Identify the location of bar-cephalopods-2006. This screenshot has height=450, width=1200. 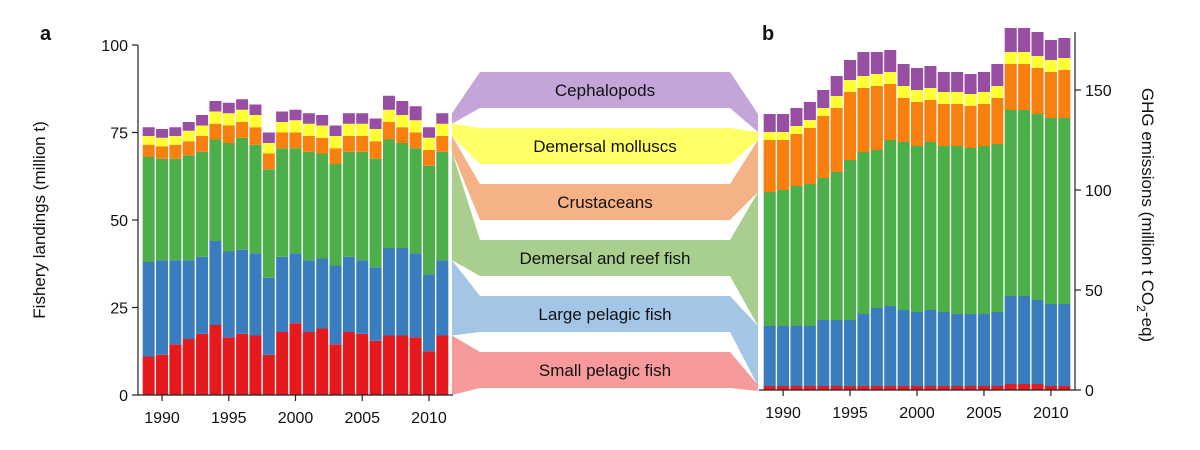
(375, 123).